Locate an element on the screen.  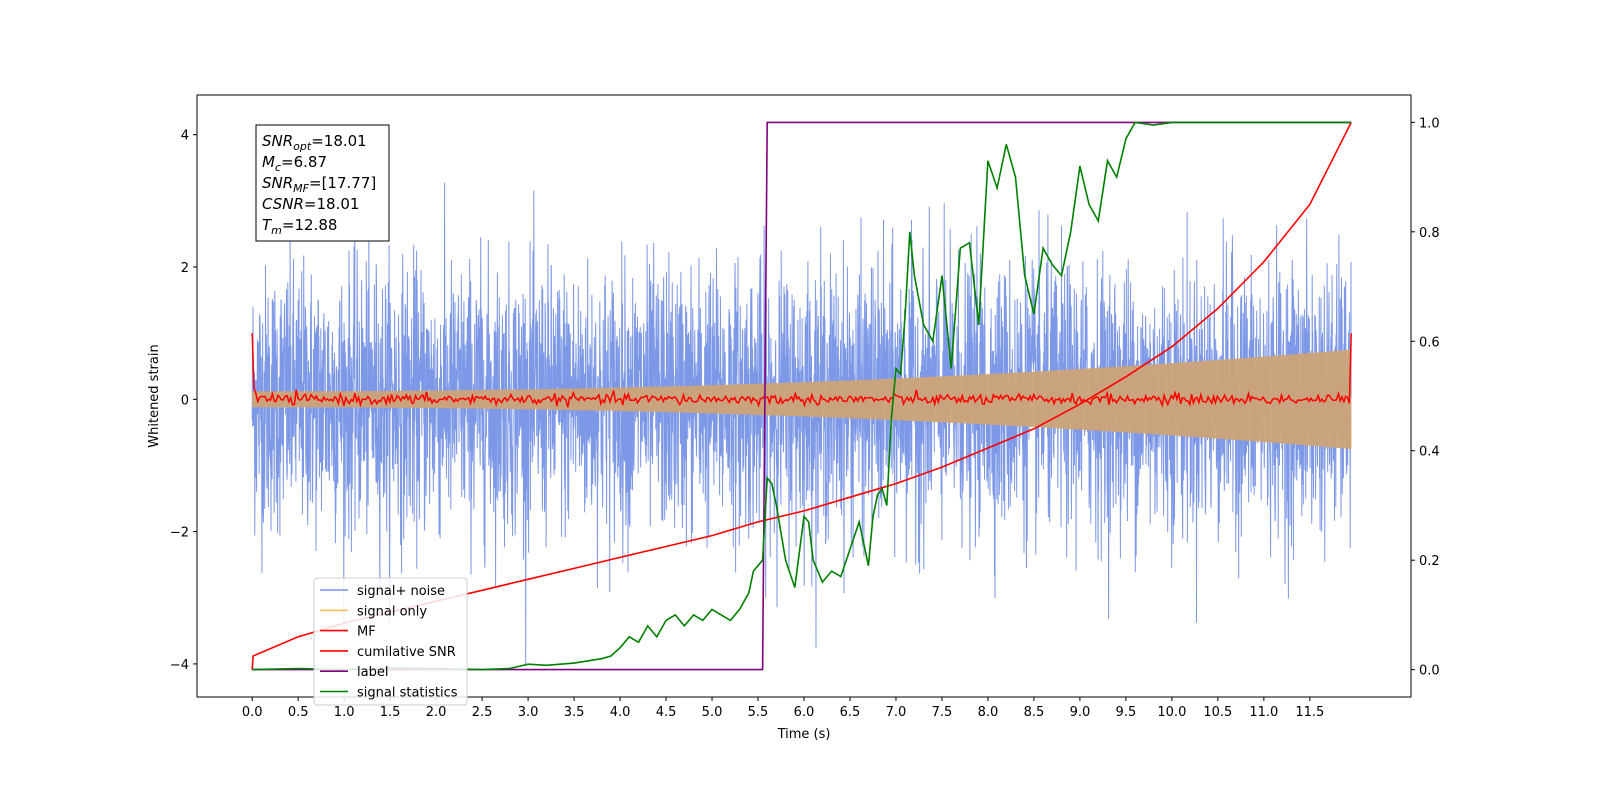
y-right-tick-label: 0.6 is located at coordinates (1429, 342).